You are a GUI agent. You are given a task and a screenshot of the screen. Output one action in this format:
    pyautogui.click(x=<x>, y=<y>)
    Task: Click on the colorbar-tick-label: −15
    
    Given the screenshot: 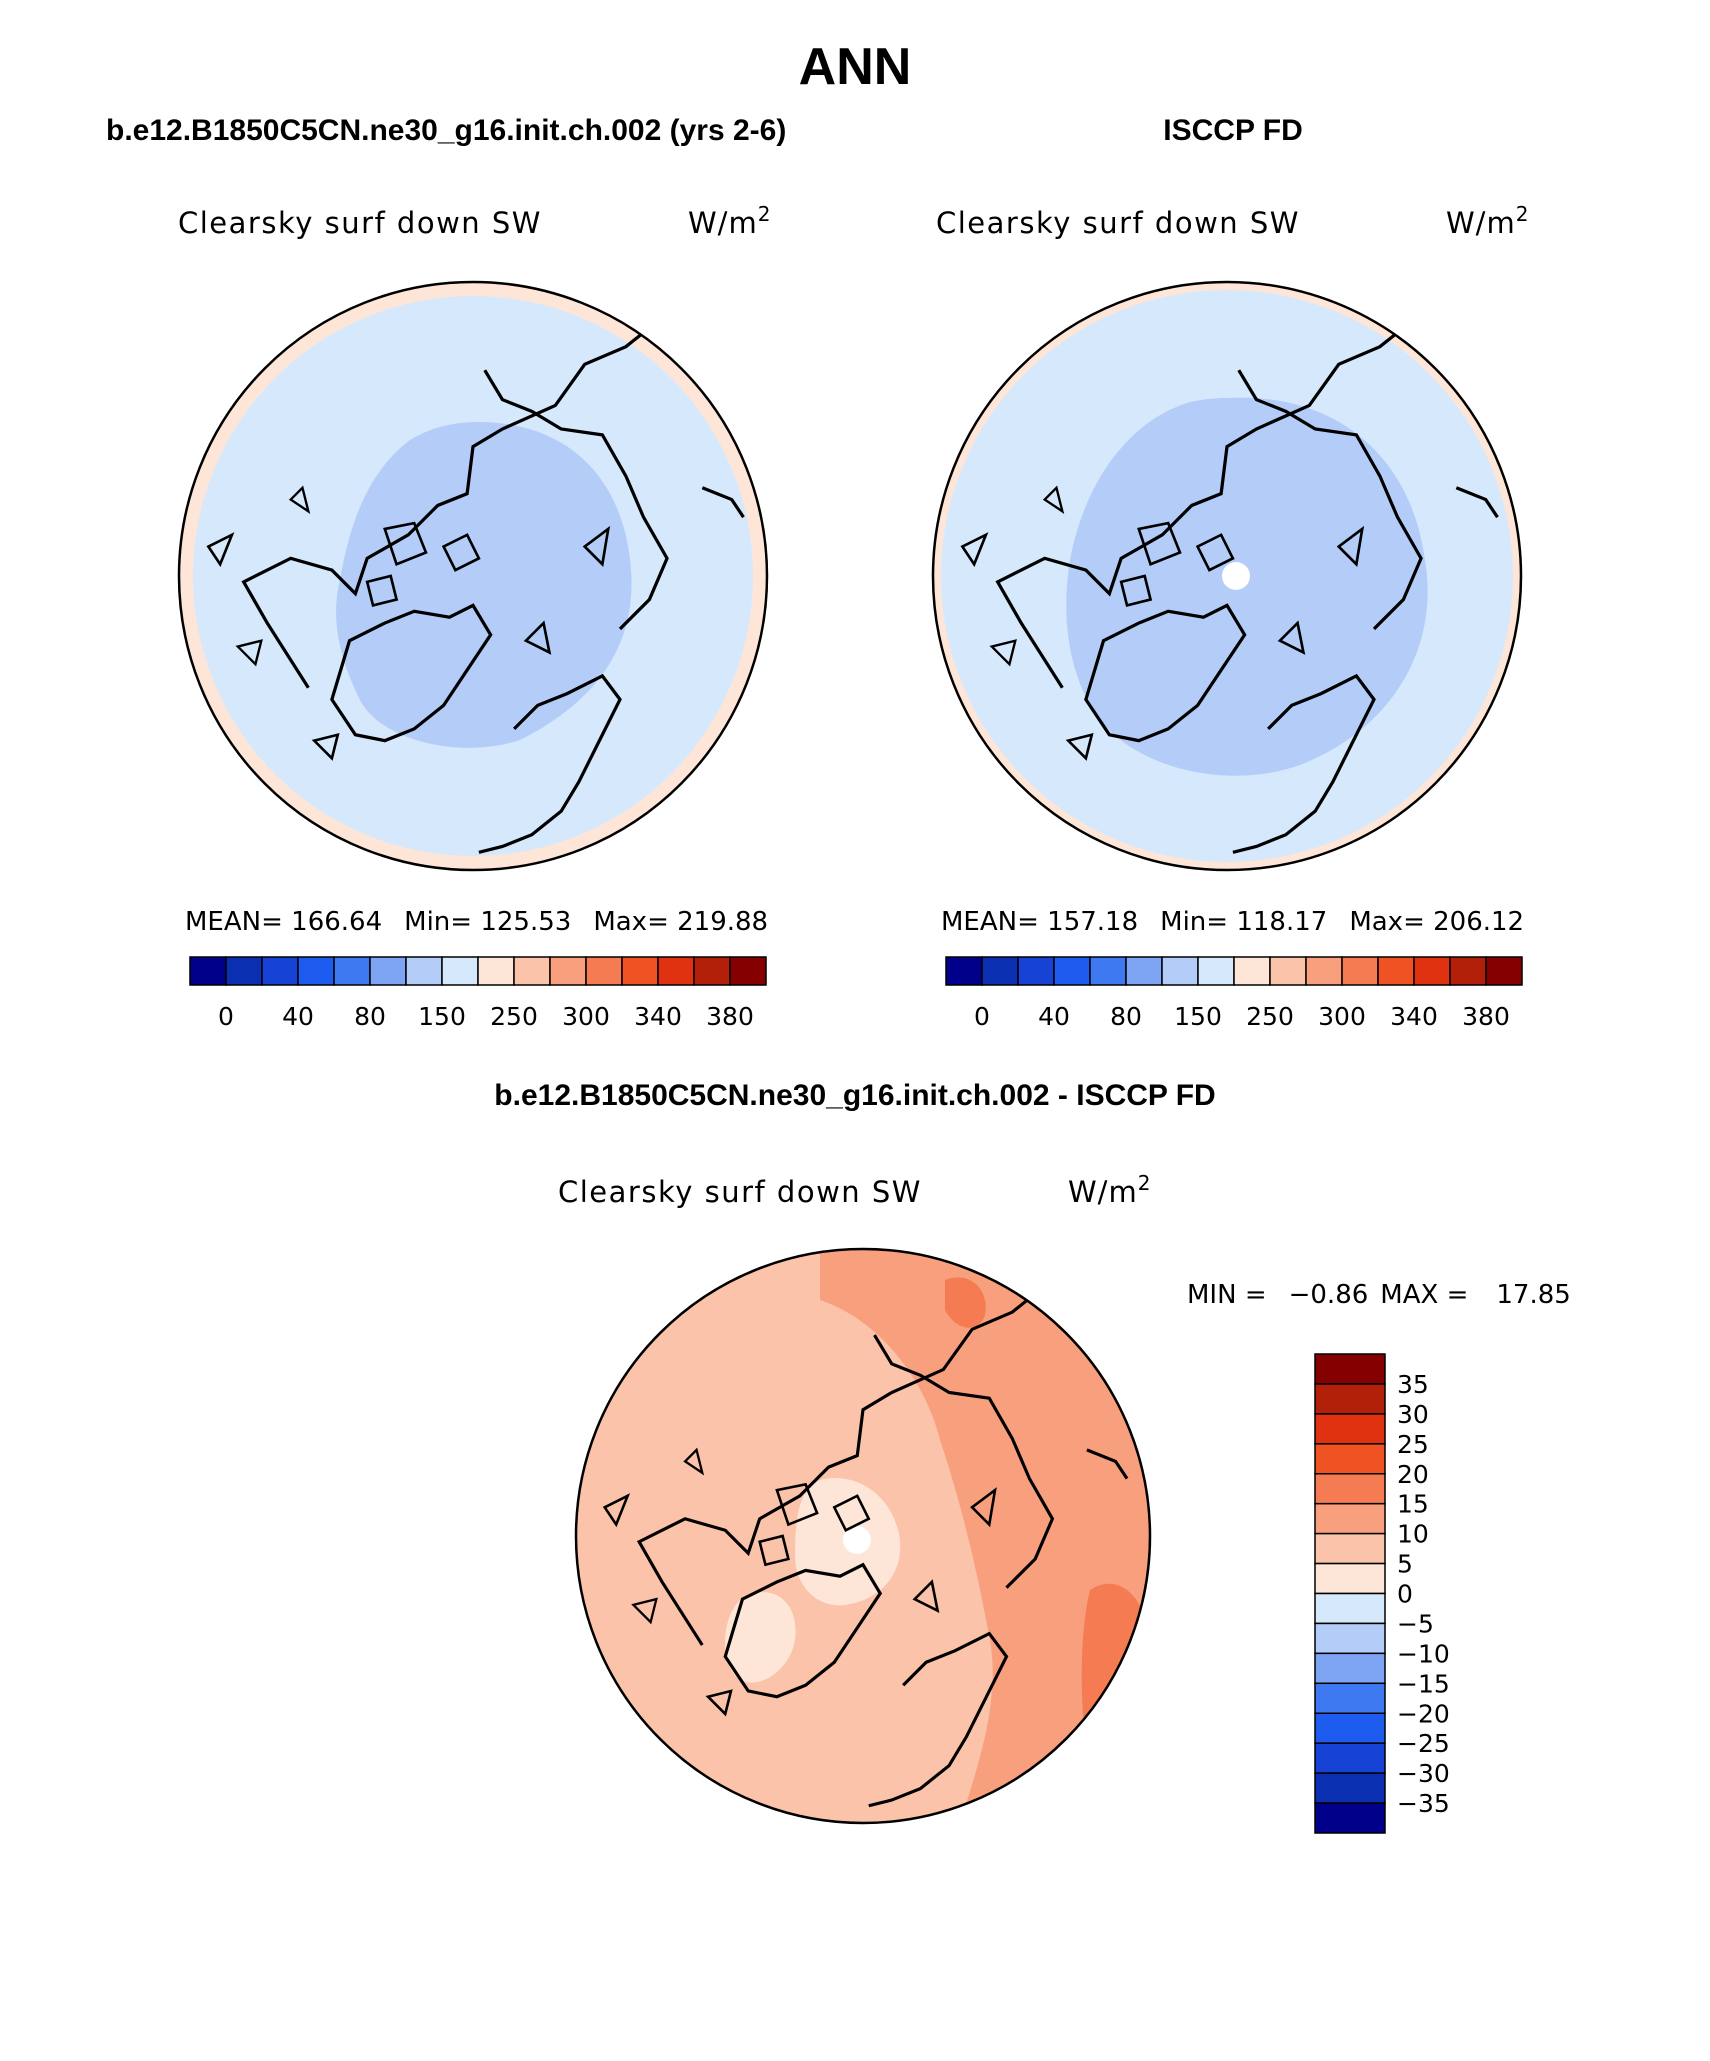 What is the action you would take?
    pyautogui.click(x=1423, y=1683)
    